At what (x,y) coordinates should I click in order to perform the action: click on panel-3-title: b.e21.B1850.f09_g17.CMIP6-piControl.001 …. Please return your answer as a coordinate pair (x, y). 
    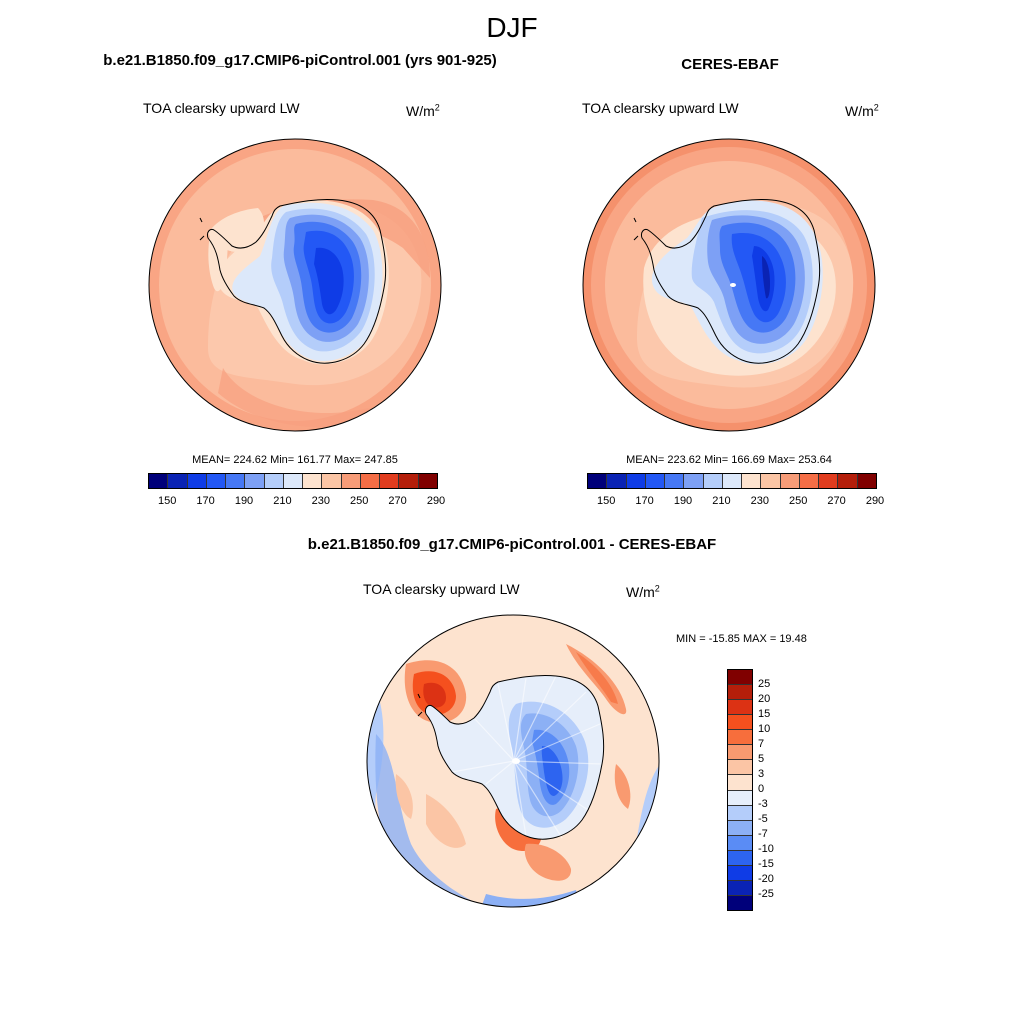
    Looking at the image, I should click on (512, 544).